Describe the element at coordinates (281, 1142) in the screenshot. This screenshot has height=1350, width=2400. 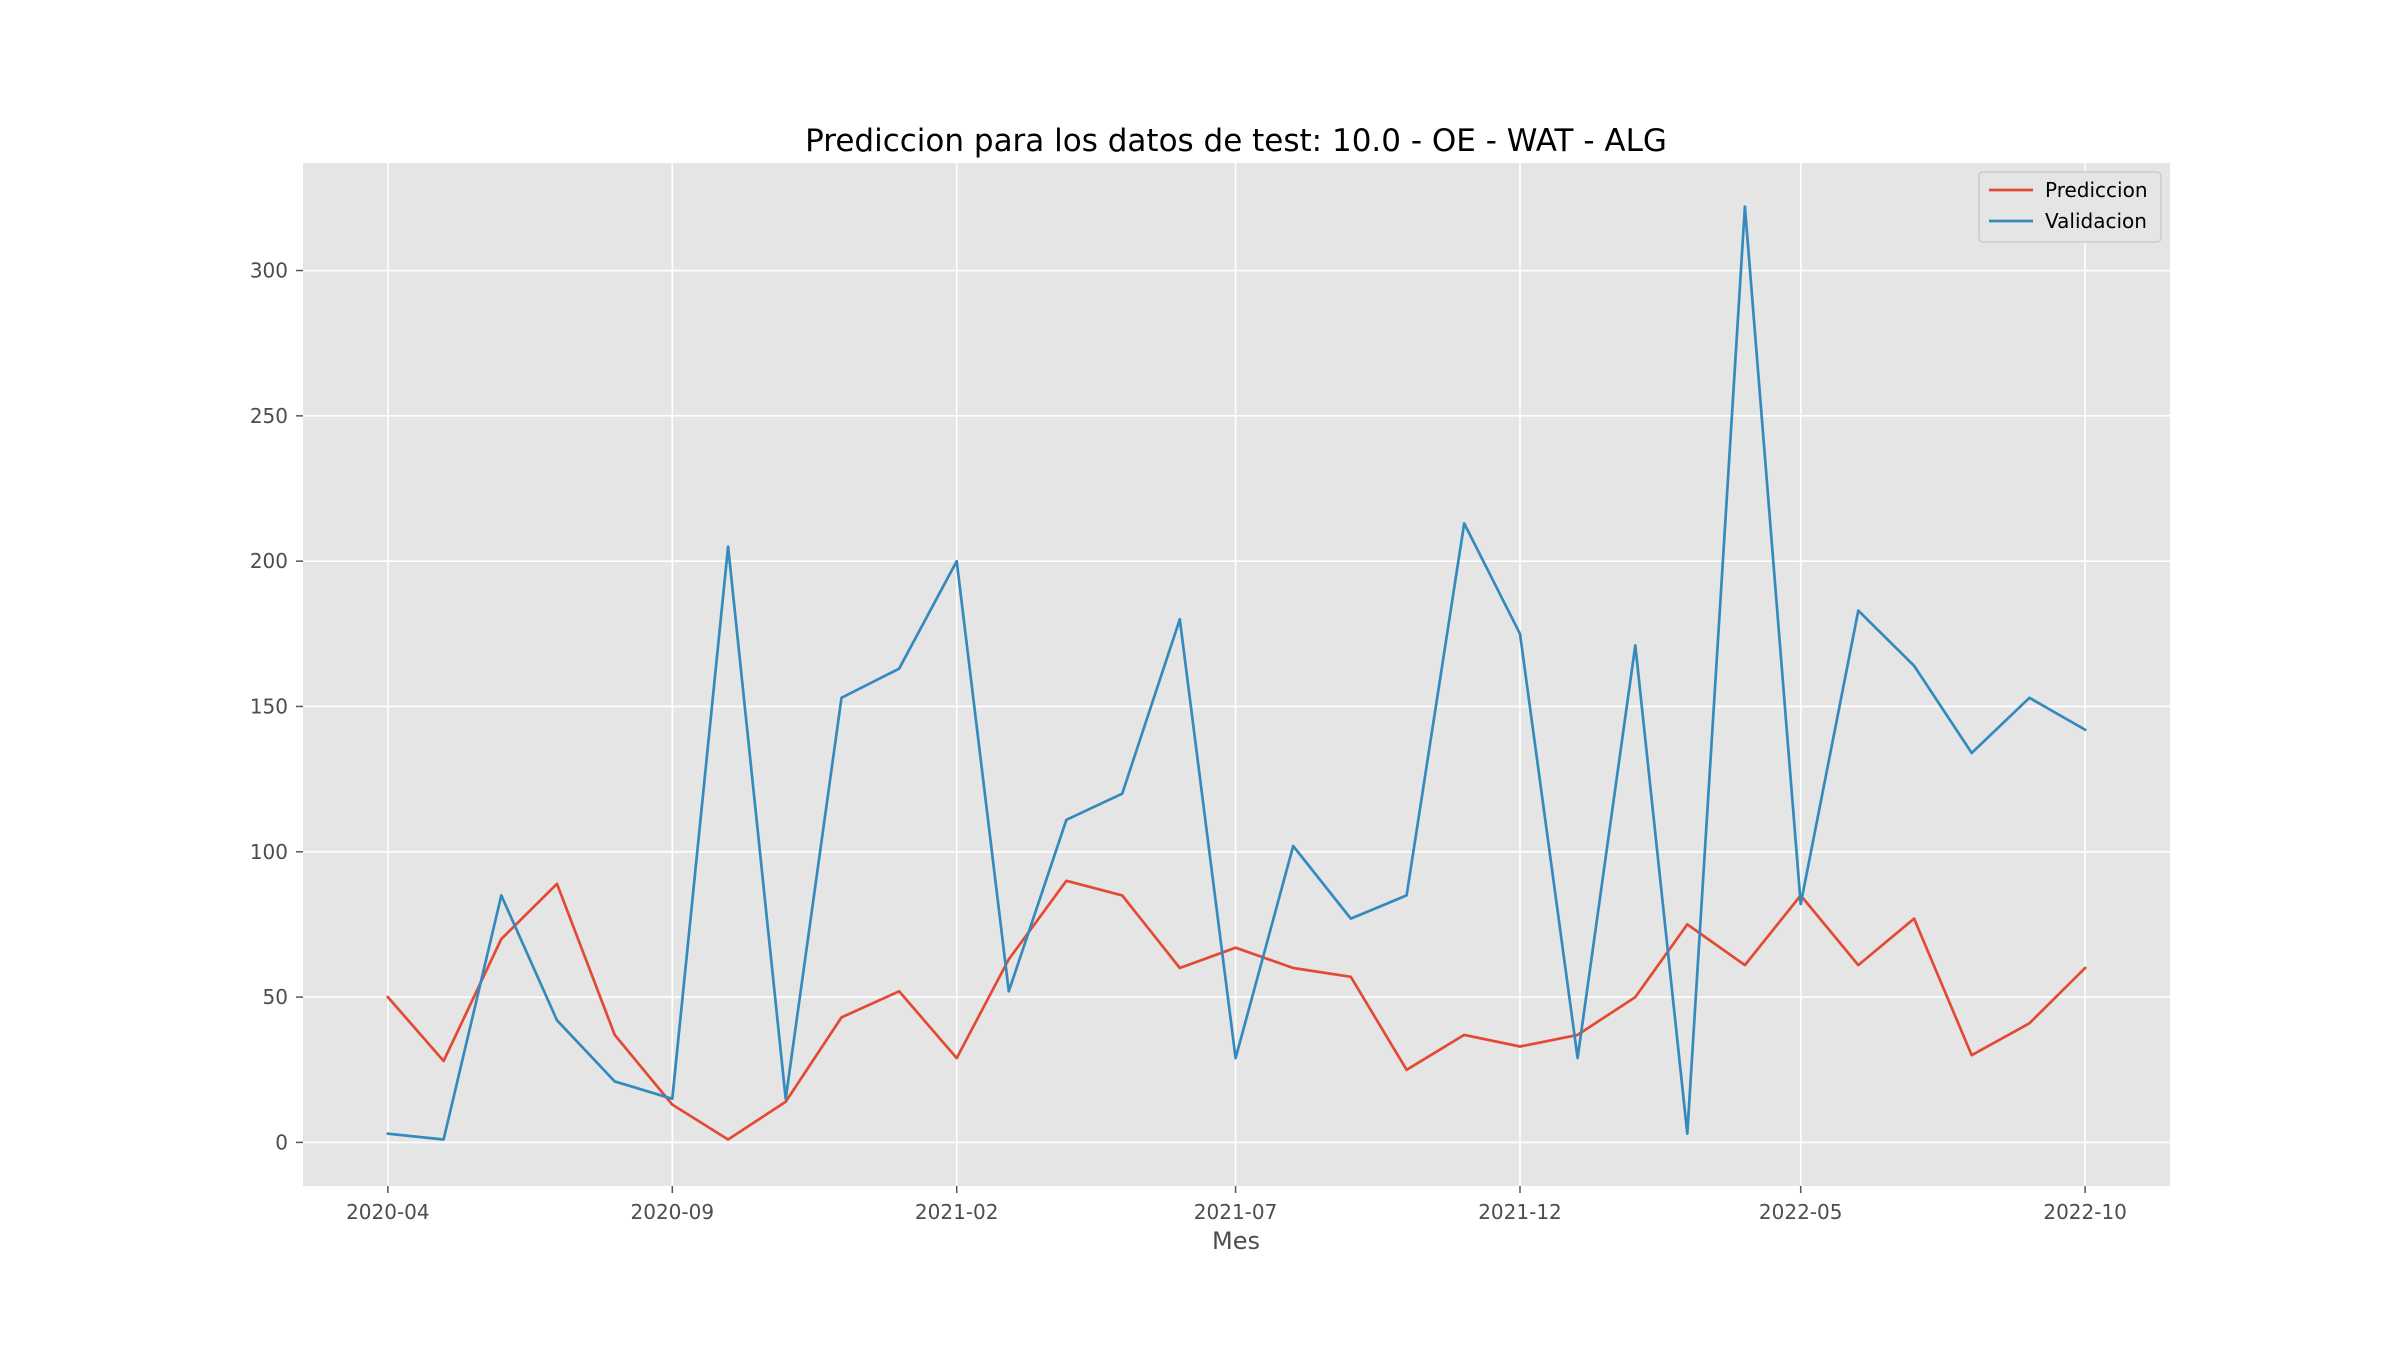
I see `y-tick-label: 0` at that location.